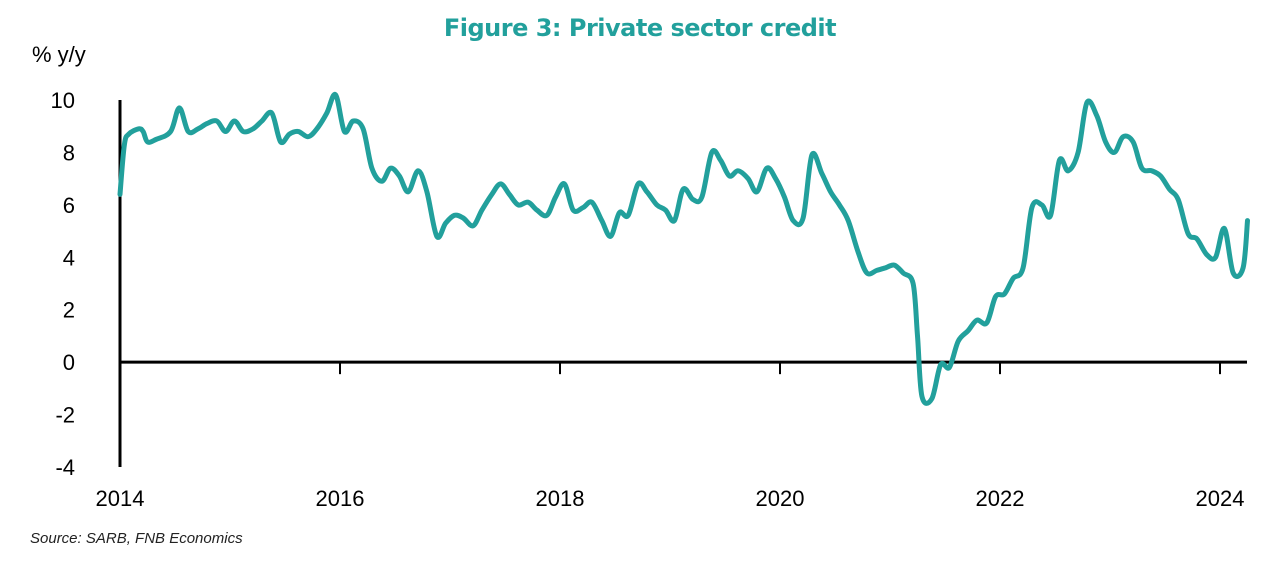 This screenshot has width=1280, height=563. Describe the element at coordinates (69, 362) in the screenshot. I see `y-tick-label: 0` at that location.